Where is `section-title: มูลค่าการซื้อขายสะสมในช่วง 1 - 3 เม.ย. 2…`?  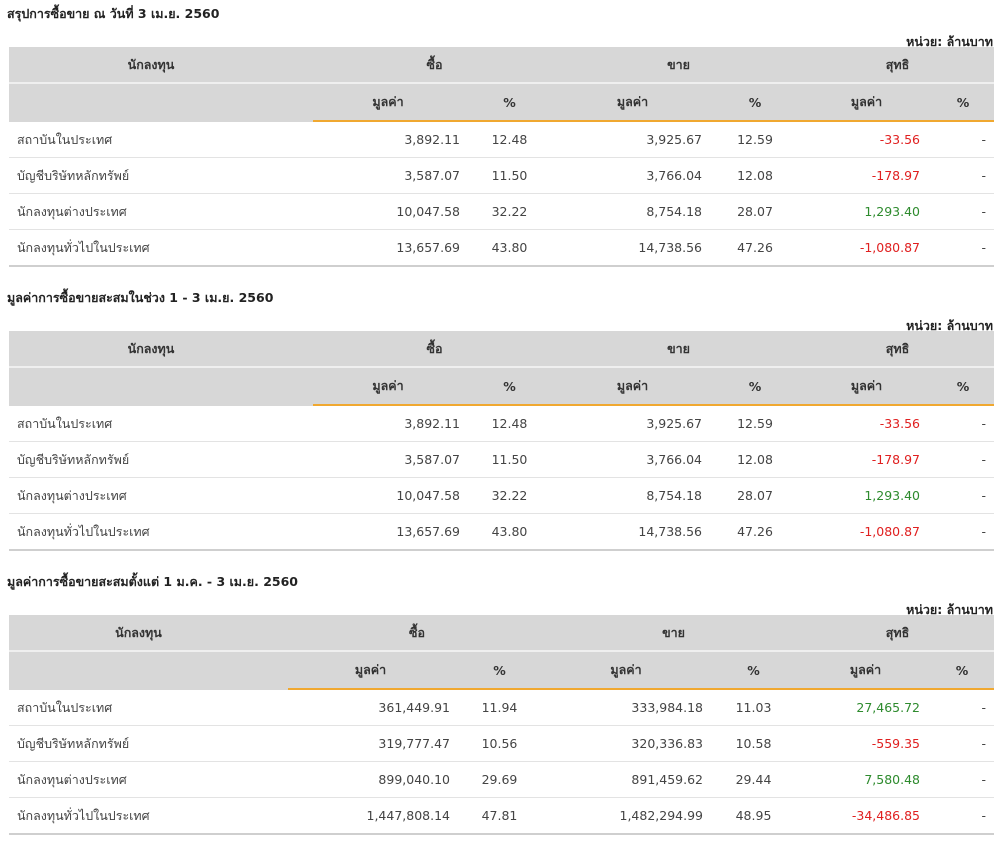
section-title: มูลค่าการซื้อขายสะสมในช่วง 1 - 3 เม.ย. 2… is located at coordinates (140, 297).